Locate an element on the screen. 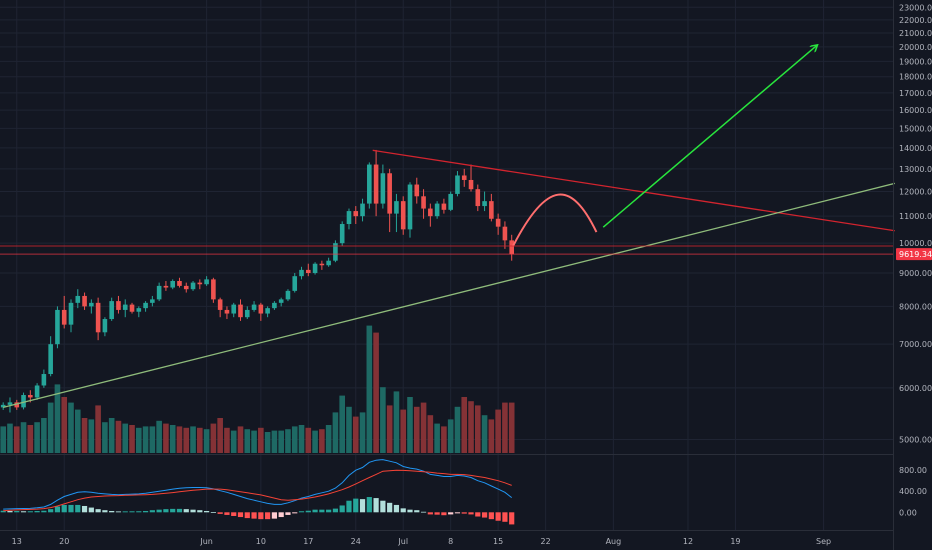 The width and height of the screenshot is (932, 550). signal-line is located at coordinates (257, 490).